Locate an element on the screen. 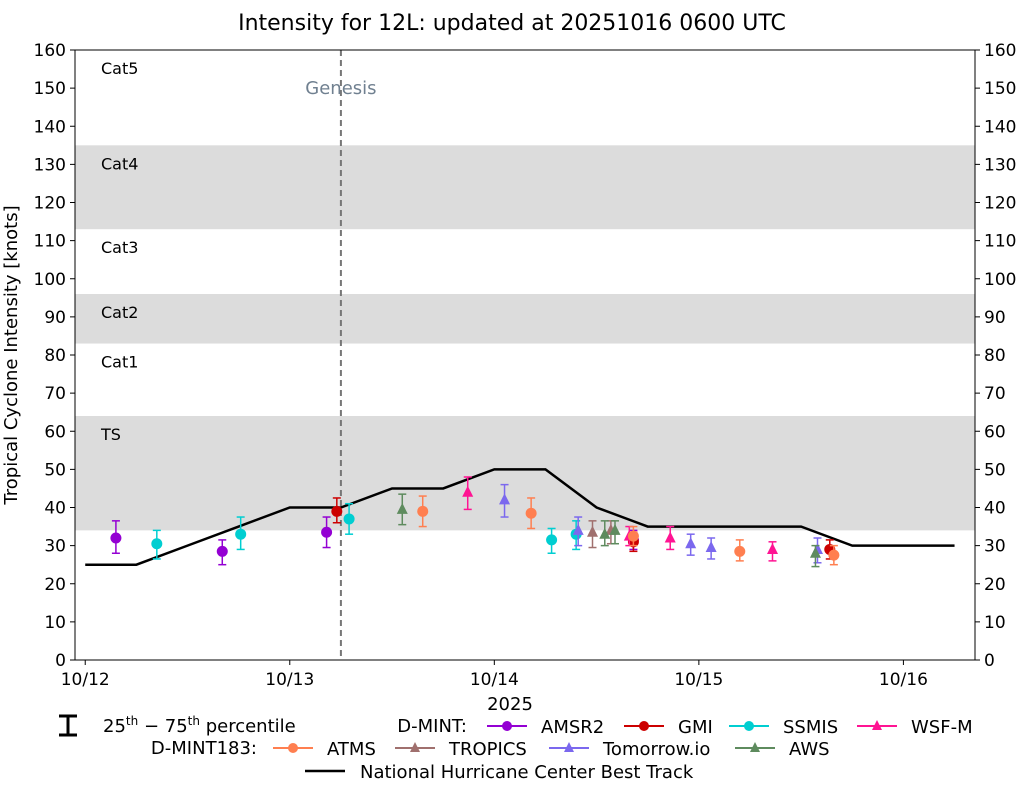  y-tick-label-right: 80 is located at coordinates (995, 356).